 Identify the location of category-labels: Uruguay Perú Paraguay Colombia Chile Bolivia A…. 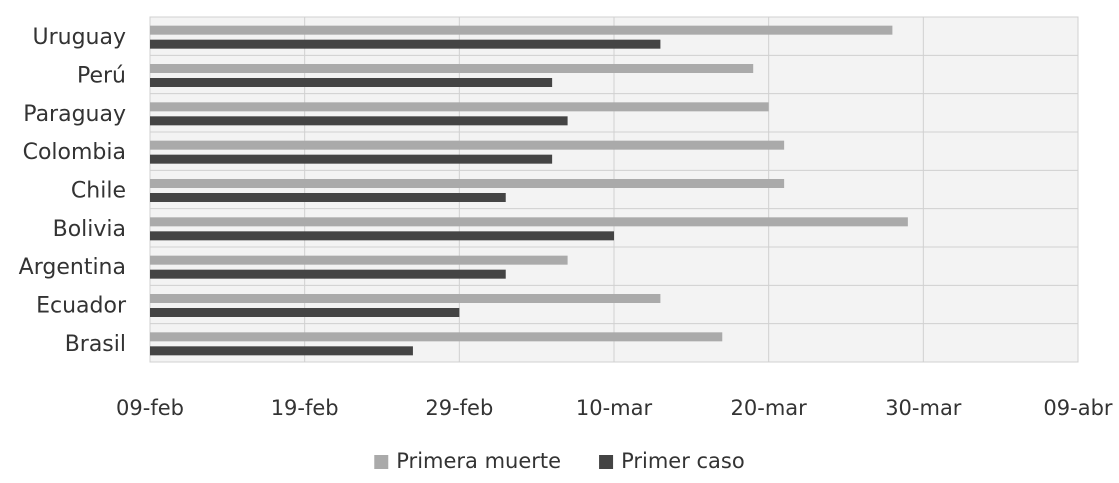
(73, 191).